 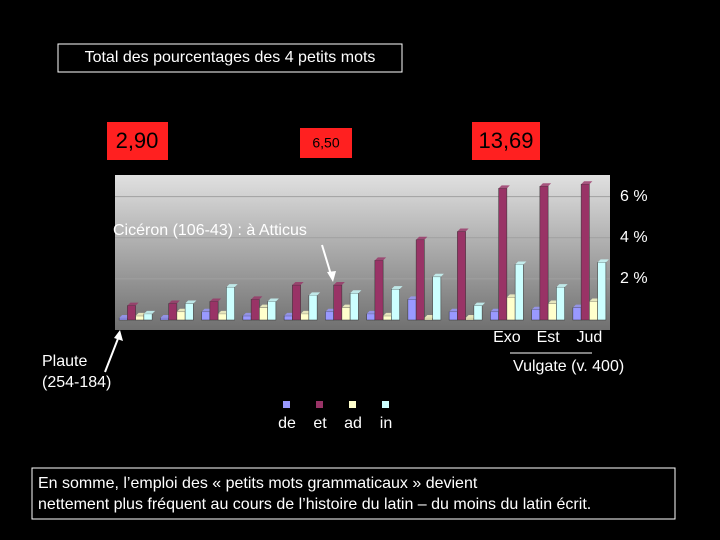 What do you see at coordinates (64, 361) in the screenshot?
I see `annotation: Plaute` at bounding box center [64, 361].